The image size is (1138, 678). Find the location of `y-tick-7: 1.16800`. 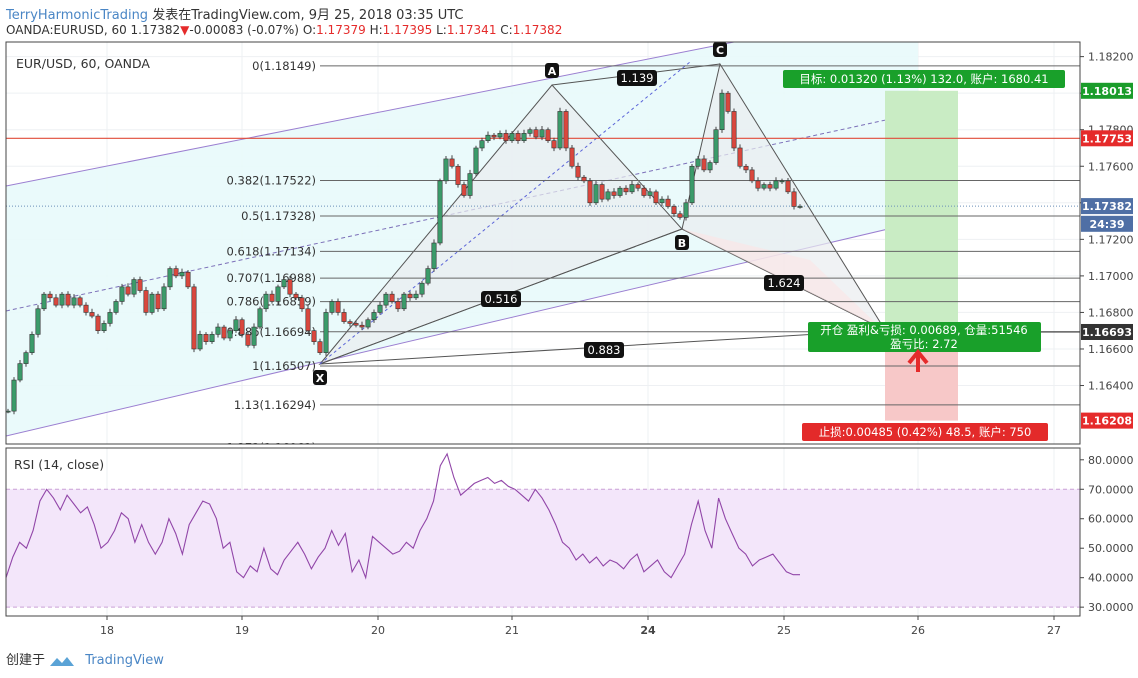

y-tick-7: 1.16800 is located at coordinates (1111, 312).